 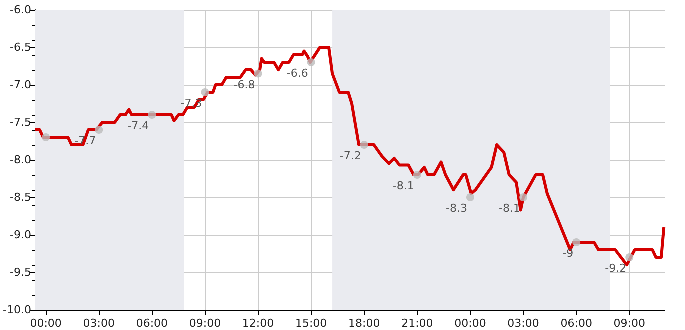 I want to click on y-tick-label: -9.5, so click(x=21, y=272).